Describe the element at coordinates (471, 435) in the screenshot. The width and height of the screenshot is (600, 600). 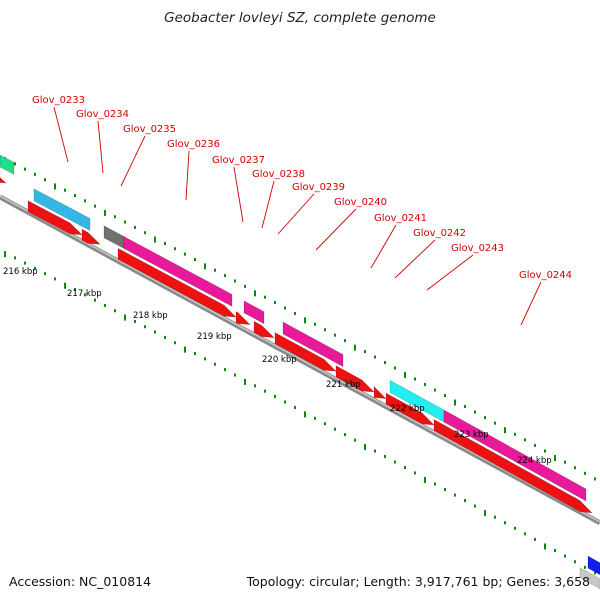
I see `ruler-tick-label: 223 kbp` at that location.